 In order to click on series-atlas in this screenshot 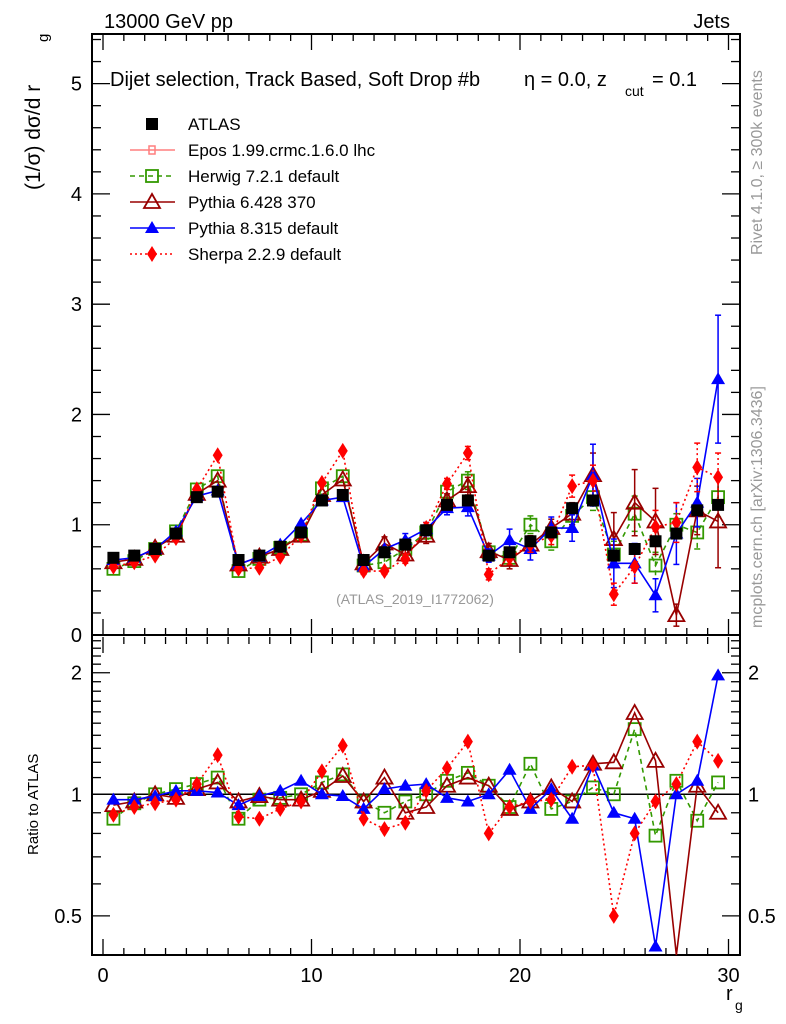, I will do `click(416, 526)`.